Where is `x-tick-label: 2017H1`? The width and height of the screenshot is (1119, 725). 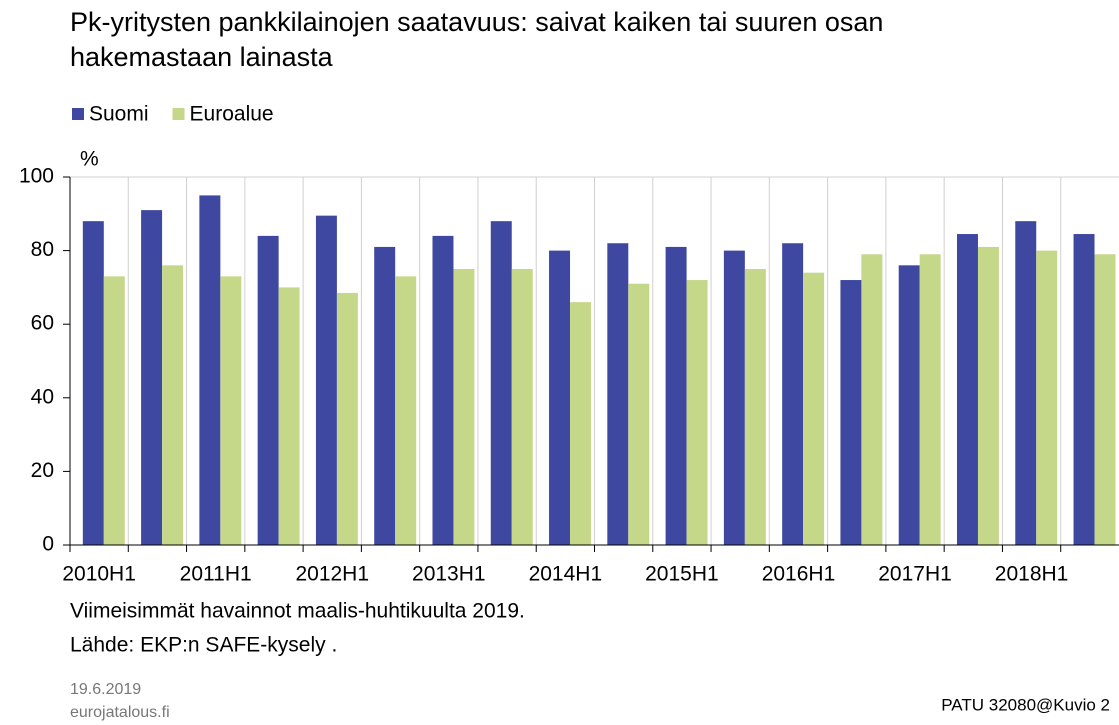 x-tick-label: 2017H1 is located at coordinates (915, 574).